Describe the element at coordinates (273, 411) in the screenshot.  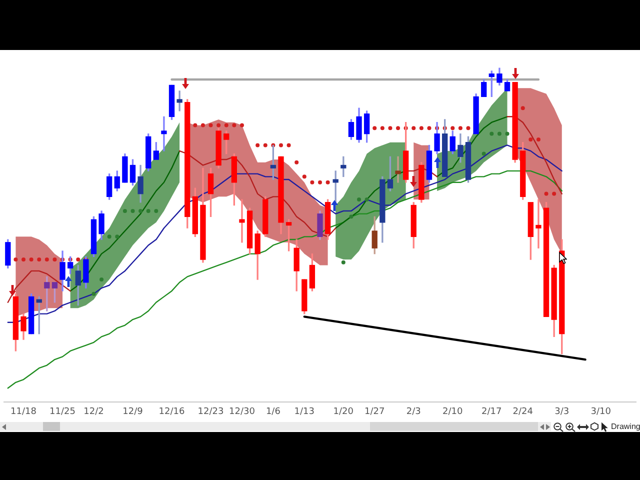
I see `x-tick-label: 1/6` at that location.